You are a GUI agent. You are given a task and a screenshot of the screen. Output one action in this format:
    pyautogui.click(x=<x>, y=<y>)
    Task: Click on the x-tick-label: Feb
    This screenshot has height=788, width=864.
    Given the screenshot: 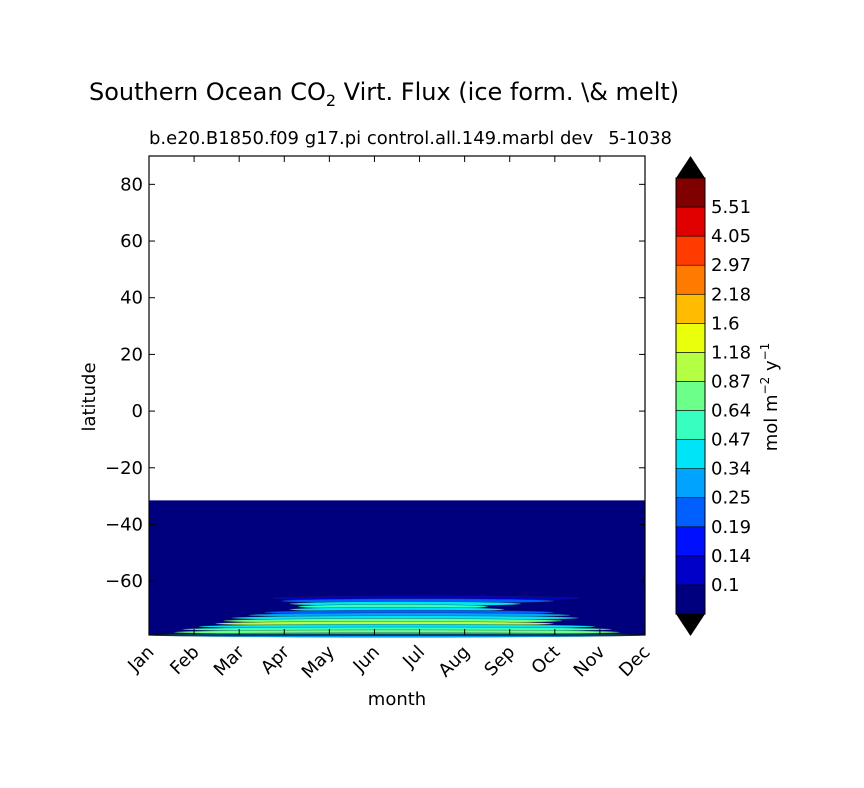 What is the action you would take?
    pyautogui.click(x=184, y=660)
    